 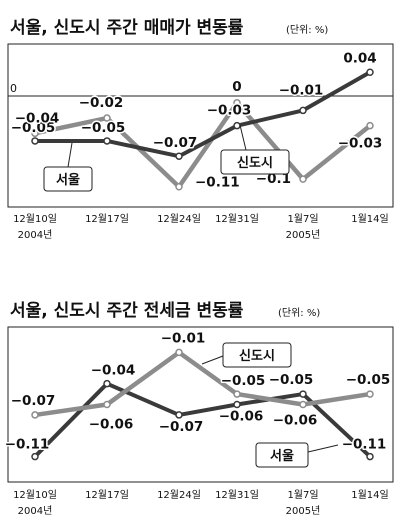 What do you see at coordinates (217, 183) in the screenshot?
I see `data-label-newtown: −0.11` at bounding box center [217, 183].